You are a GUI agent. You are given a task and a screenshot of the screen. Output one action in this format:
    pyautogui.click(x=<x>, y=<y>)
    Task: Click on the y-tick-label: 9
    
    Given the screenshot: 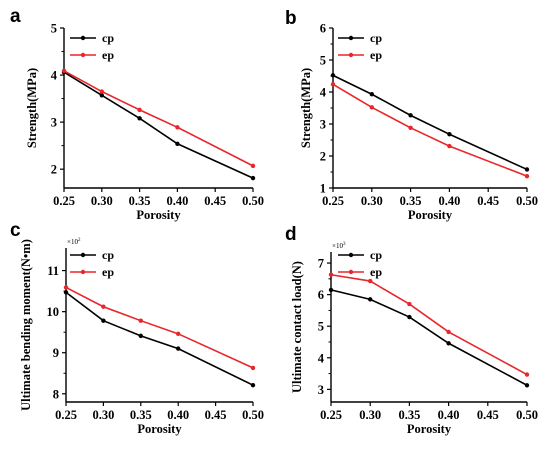 What is the action you would take?
    pyautogui.click(x=56, y=353)
    